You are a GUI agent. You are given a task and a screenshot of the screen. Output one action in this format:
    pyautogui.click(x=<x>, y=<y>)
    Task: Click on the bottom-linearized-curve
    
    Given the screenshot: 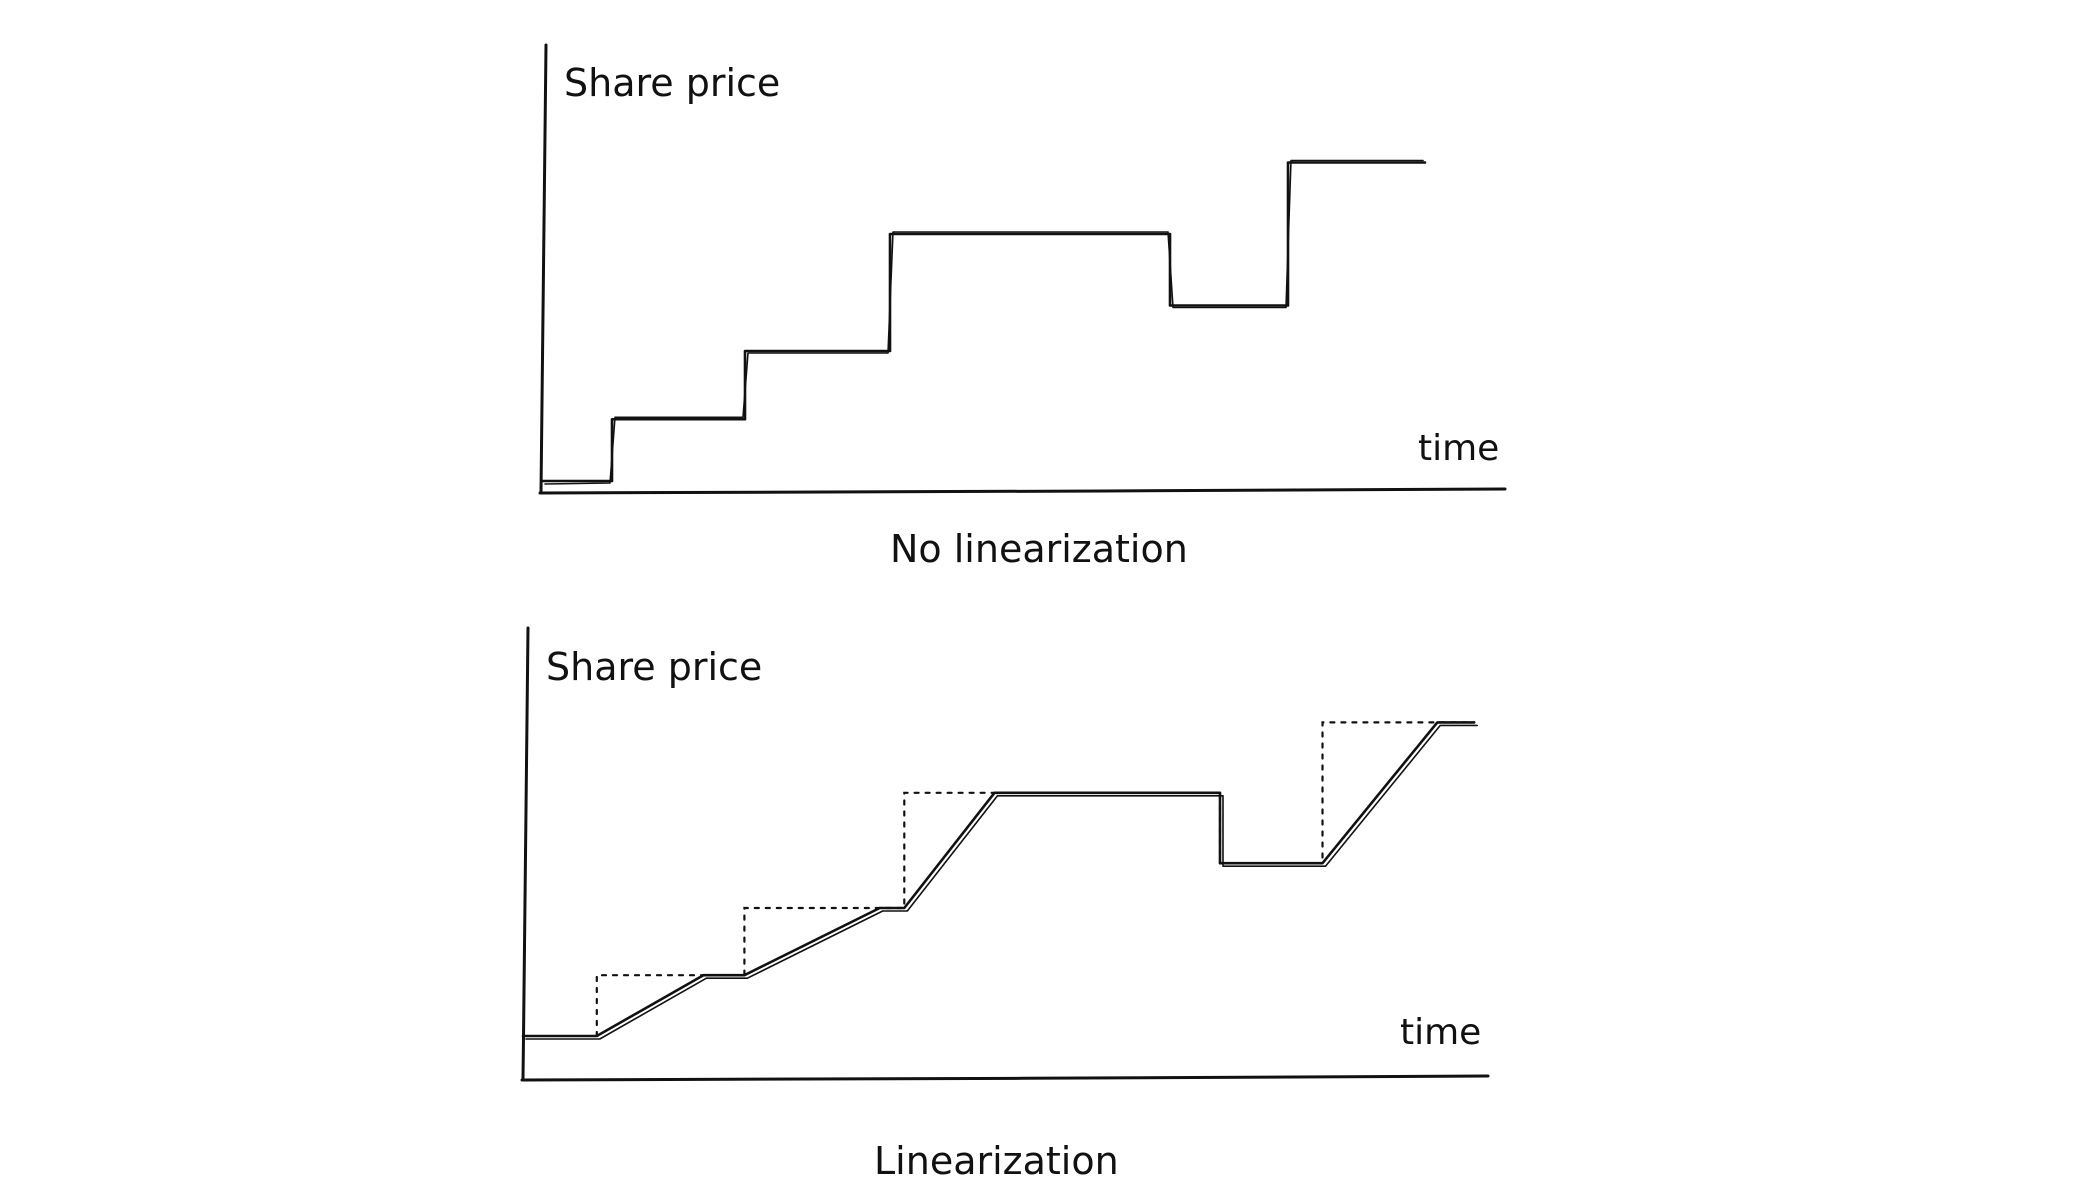 What is the action you would take?
    pyautogui.click(x=998, y=879)
    